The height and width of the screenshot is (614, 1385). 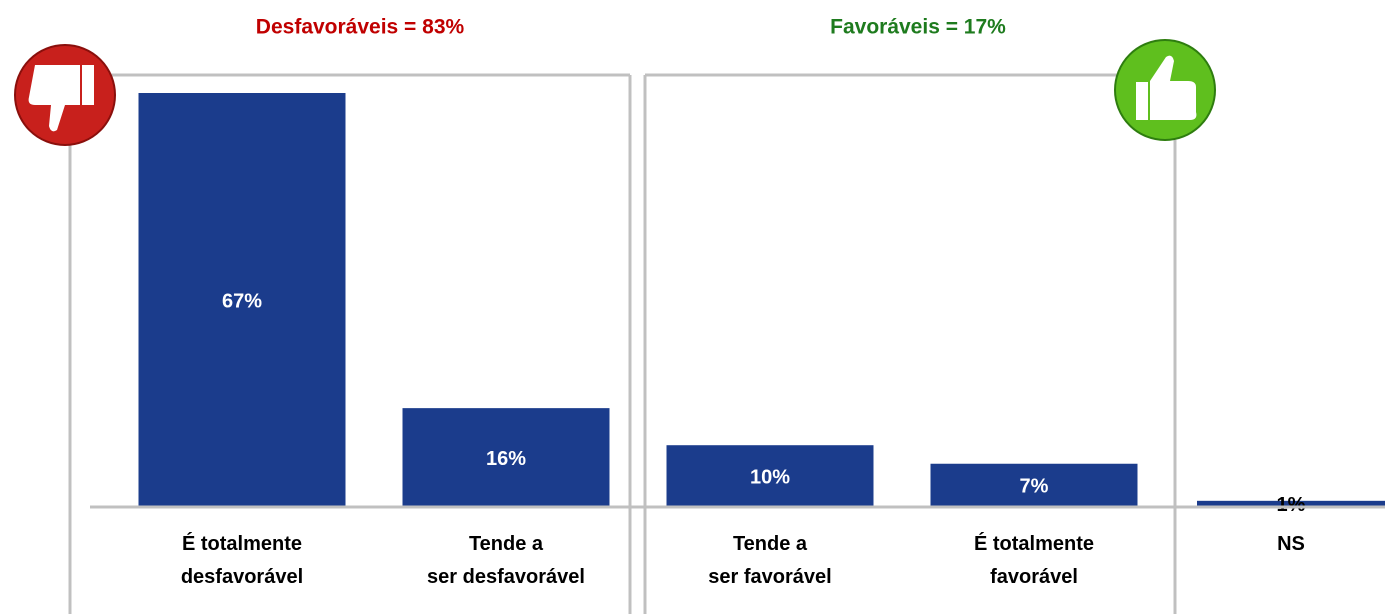 What do you see at coordinates (1165, 90) in the screenshot?
I see `thumbs-up-icon` at bounding box center [1165, 90].